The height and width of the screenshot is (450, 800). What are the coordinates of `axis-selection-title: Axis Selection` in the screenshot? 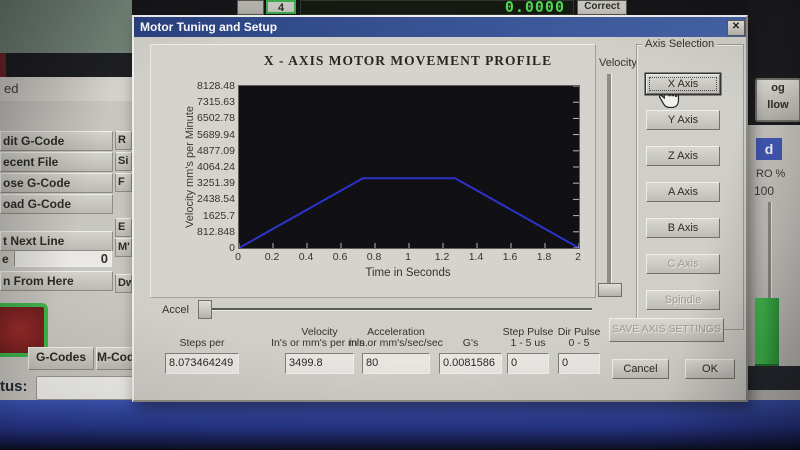 It's located at (680, 44).